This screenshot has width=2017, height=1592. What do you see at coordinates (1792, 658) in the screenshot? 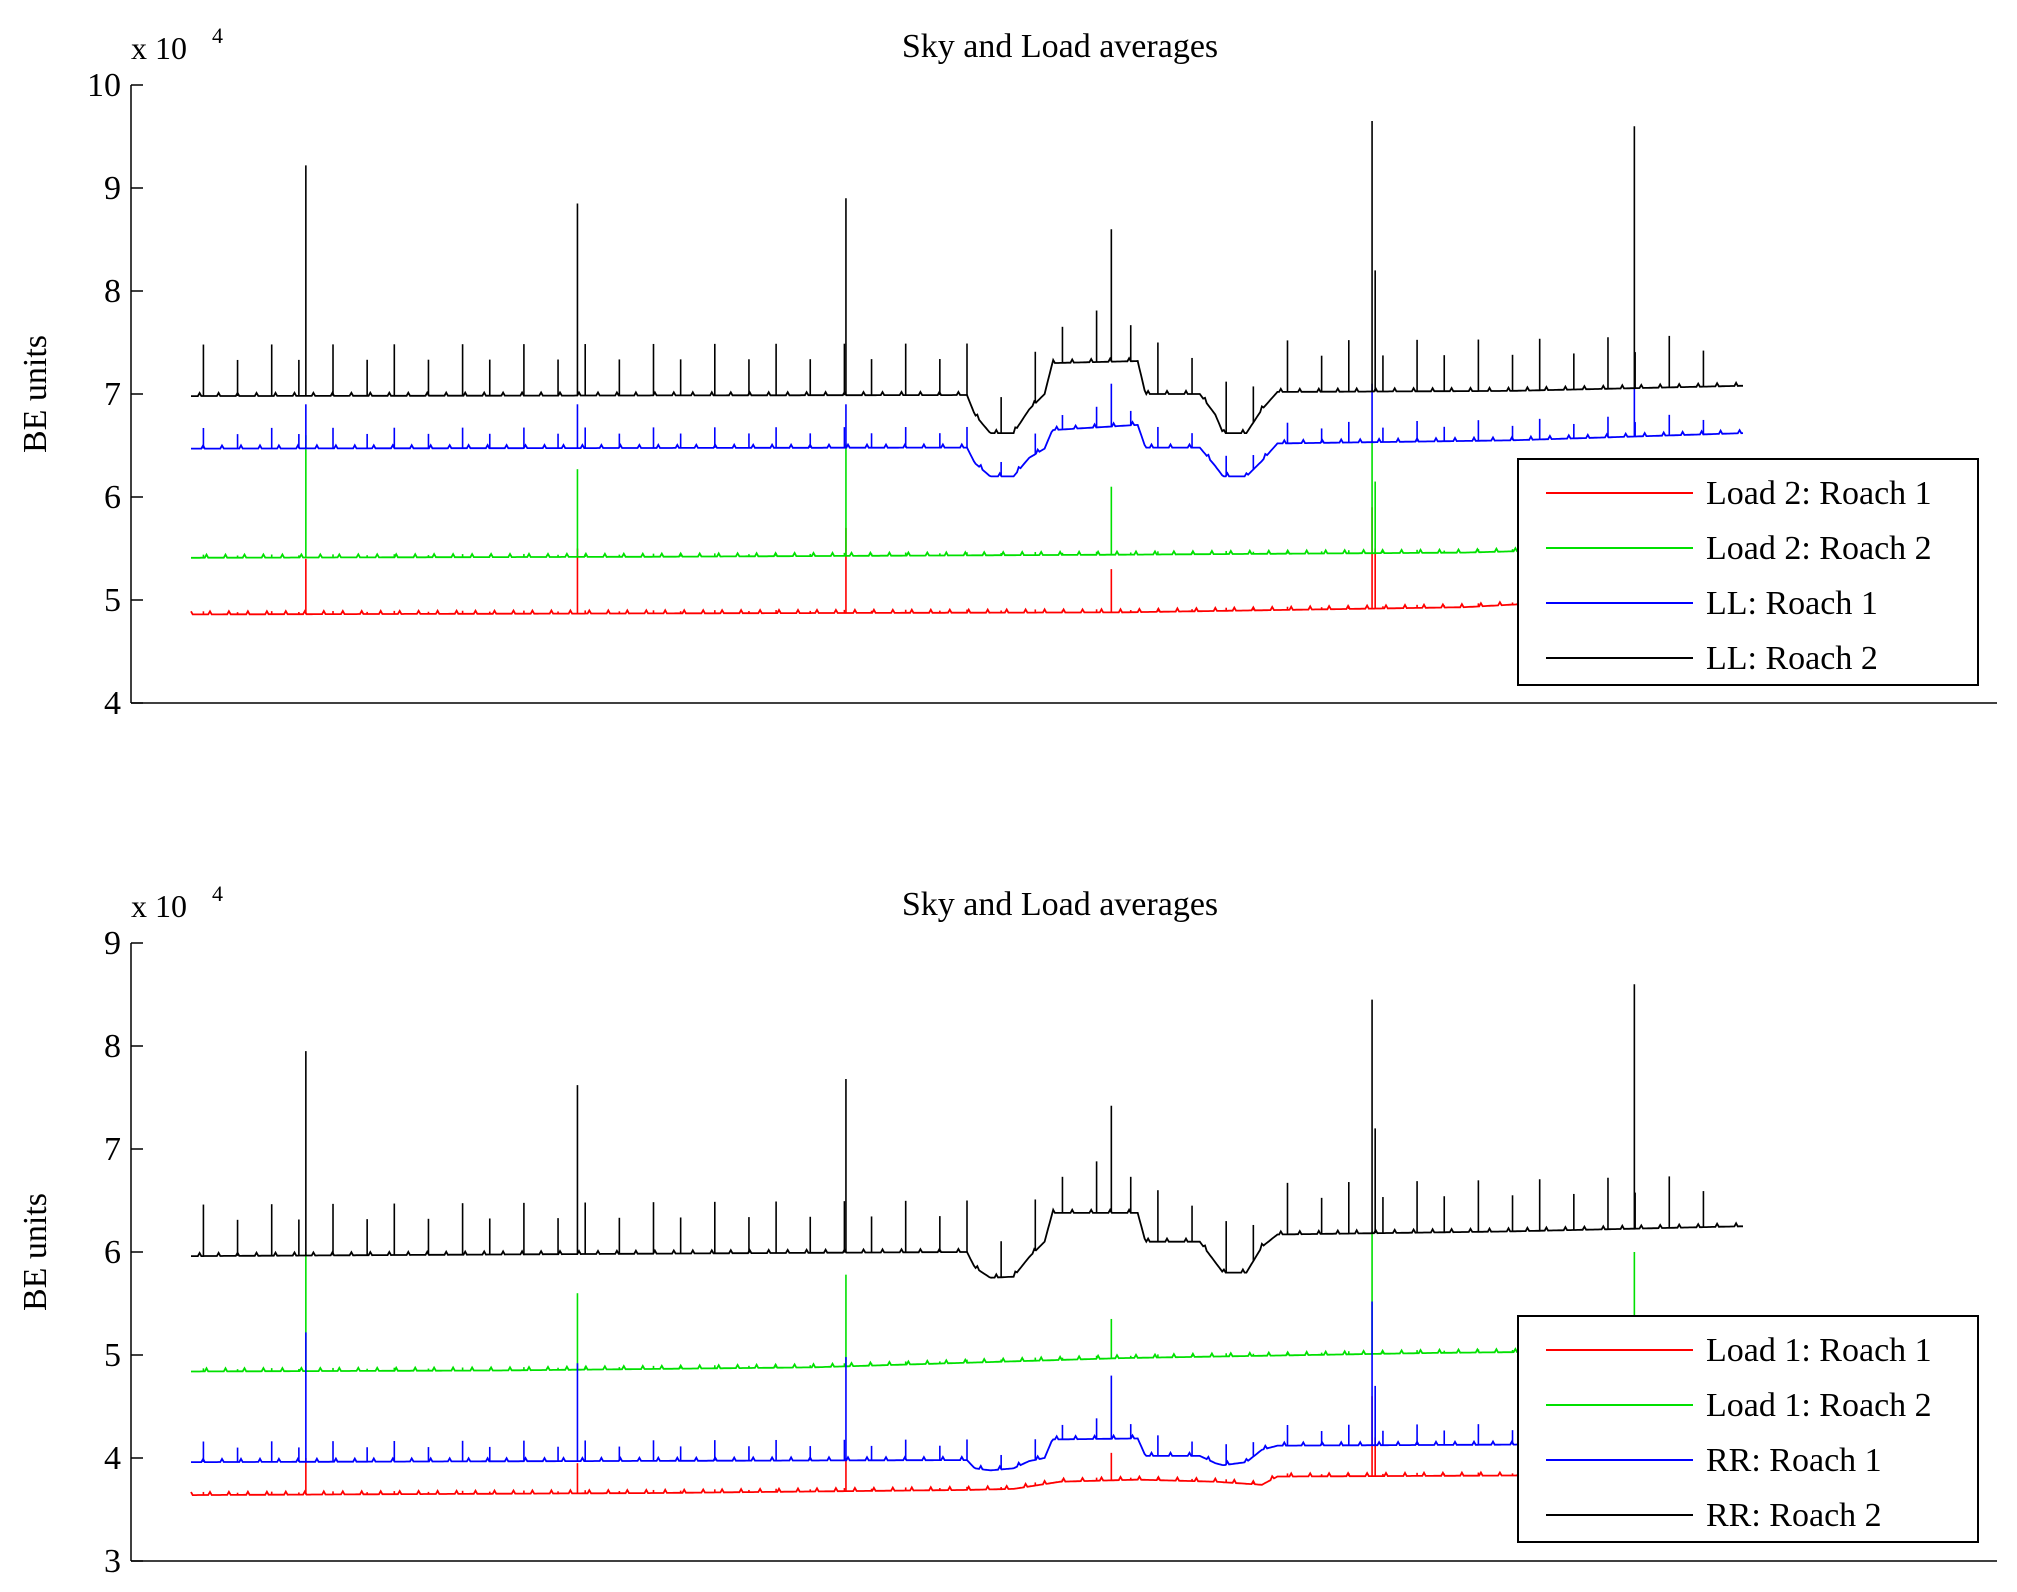
I see `legend-entry: LL: Roach 2` at bounding box center [1792, 658].